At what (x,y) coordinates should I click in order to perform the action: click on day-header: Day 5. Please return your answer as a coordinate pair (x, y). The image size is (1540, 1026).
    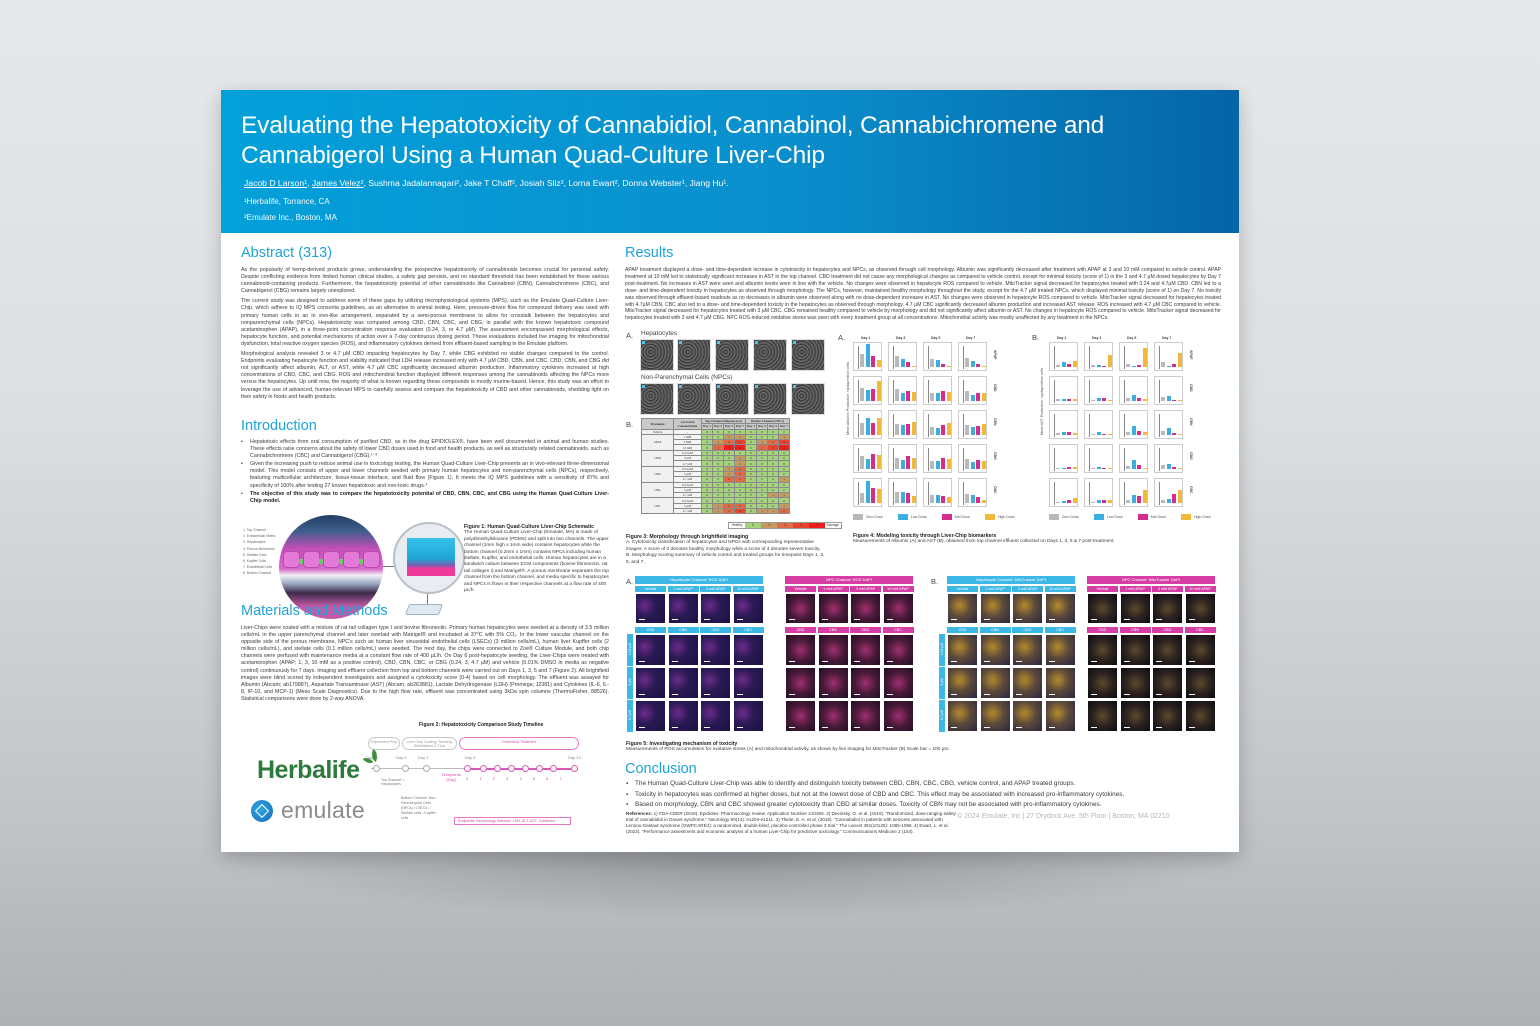
    Looking at the image, I should click on (773, 426).